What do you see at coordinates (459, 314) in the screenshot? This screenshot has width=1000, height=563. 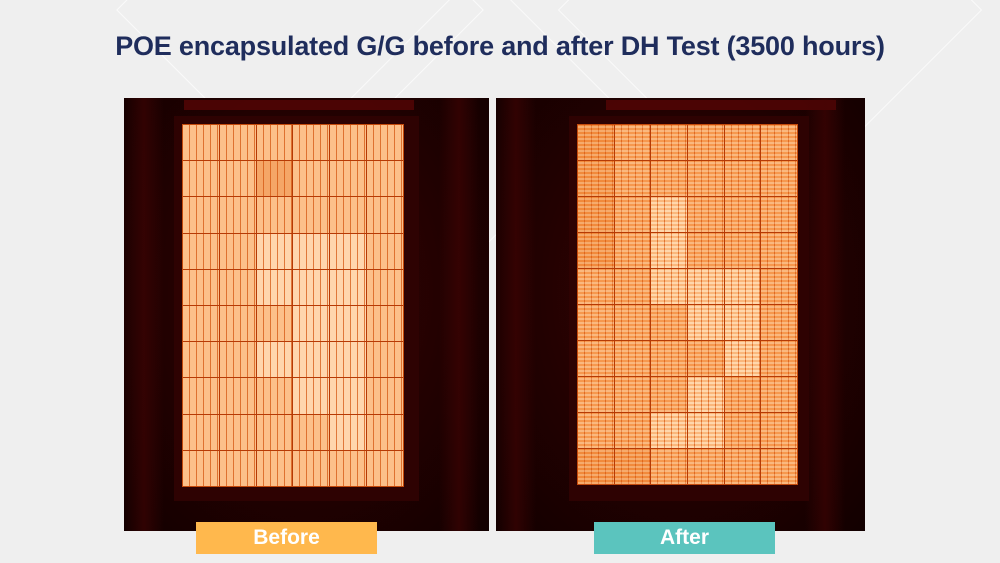 I see `side-glow` at bounding box center [459, 314].